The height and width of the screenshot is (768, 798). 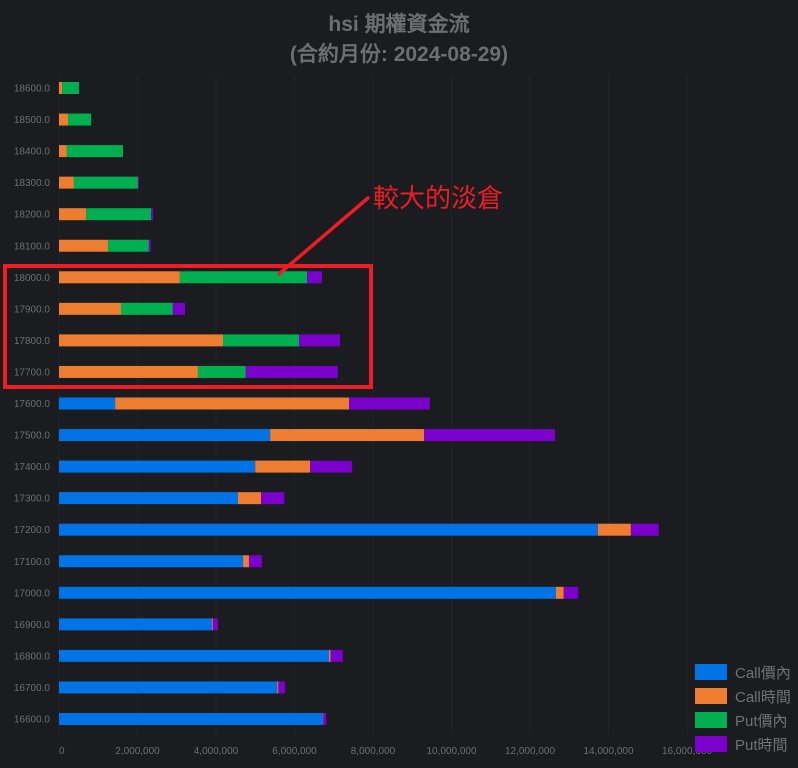 I want to click on x-tick-label: 4,000,000, so click(x=216, y=751).